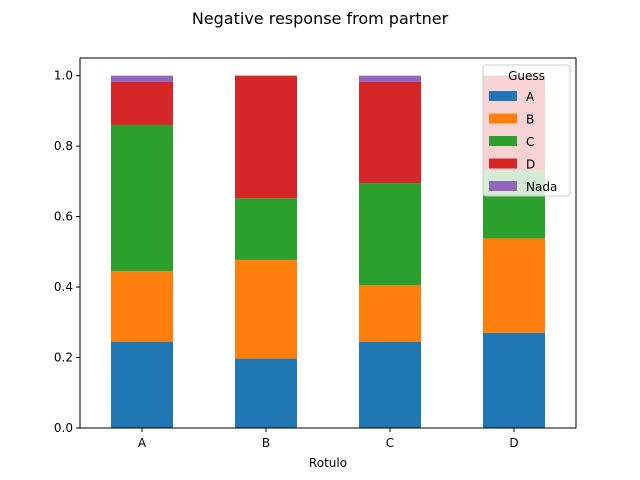 Image resolution: width=640 pixels, height=480 pixels. What do you see at coordinates (63, 287) in the screenshot?
I see `y-tick-label: 0.4` at bounding box center [63, 287].